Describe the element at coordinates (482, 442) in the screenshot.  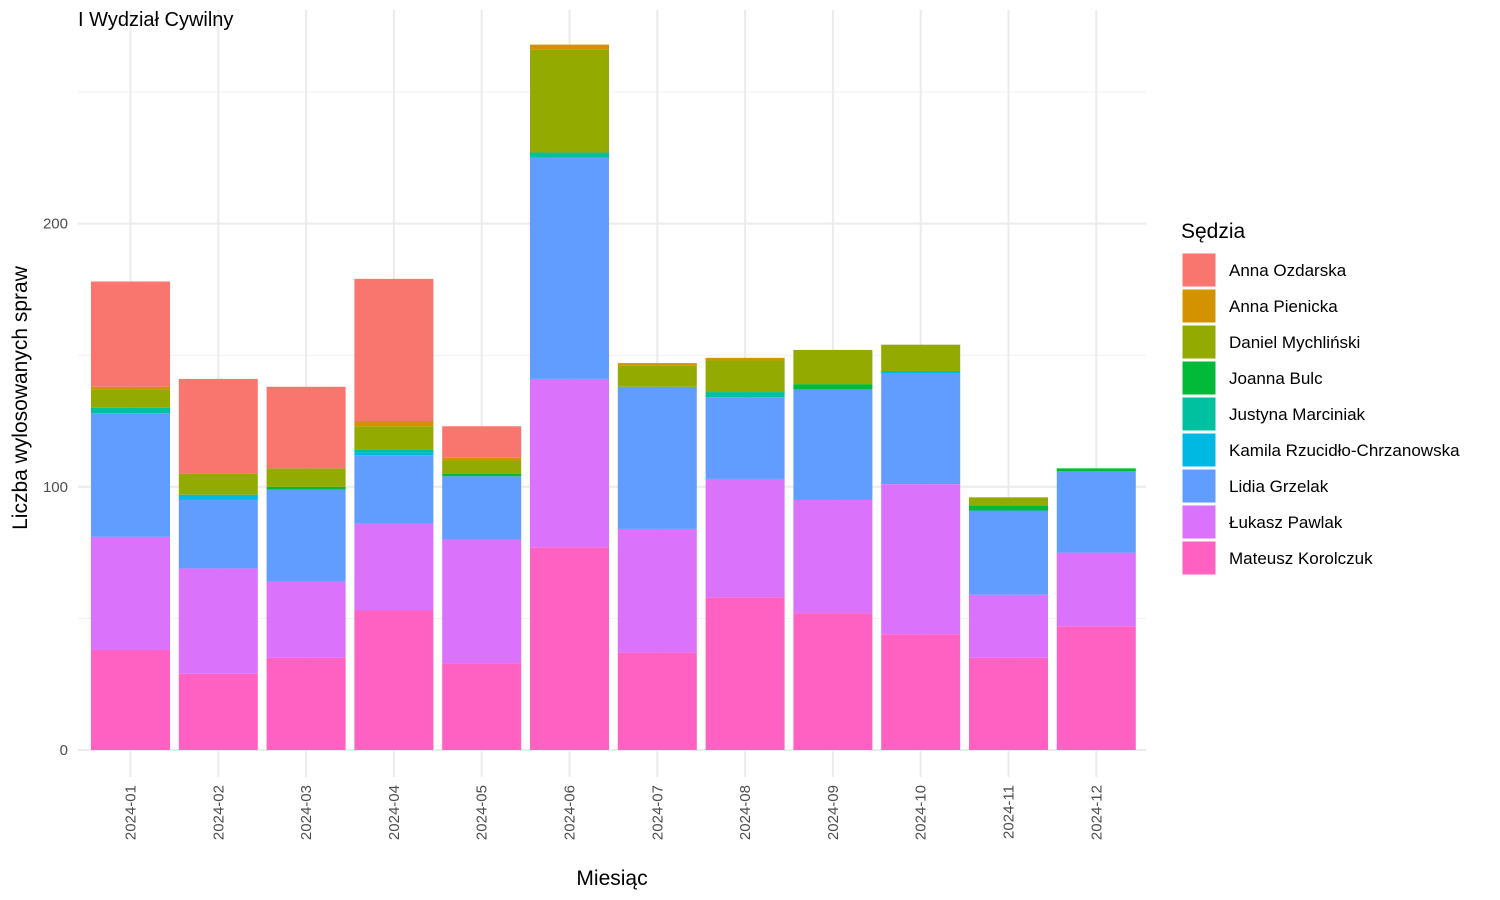
I see `bar-segment: Anna Ozdarska 2024-05: 12` at that location.